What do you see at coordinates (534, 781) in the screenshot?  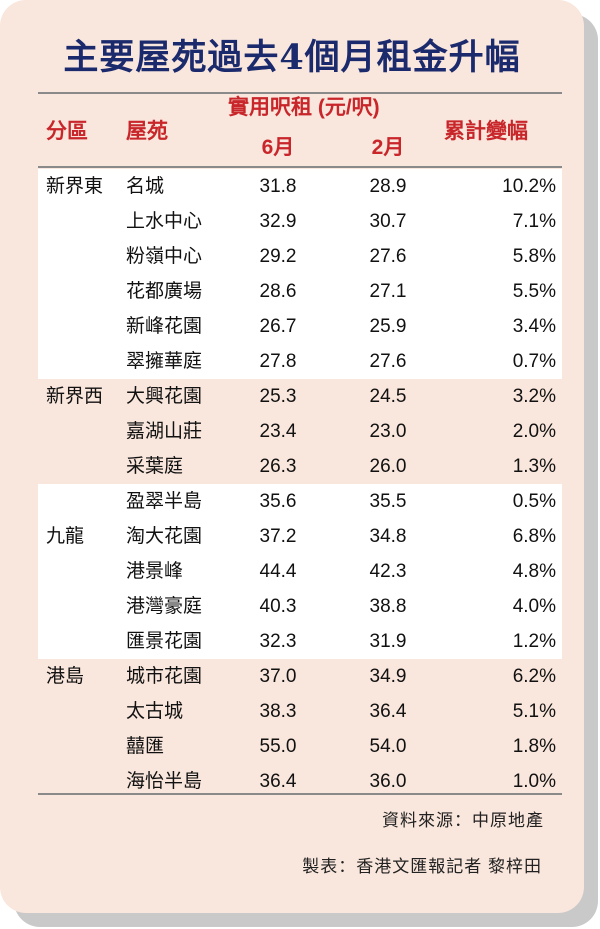 I see `change-cell: 1.0%` at bounding box center [534, 781].